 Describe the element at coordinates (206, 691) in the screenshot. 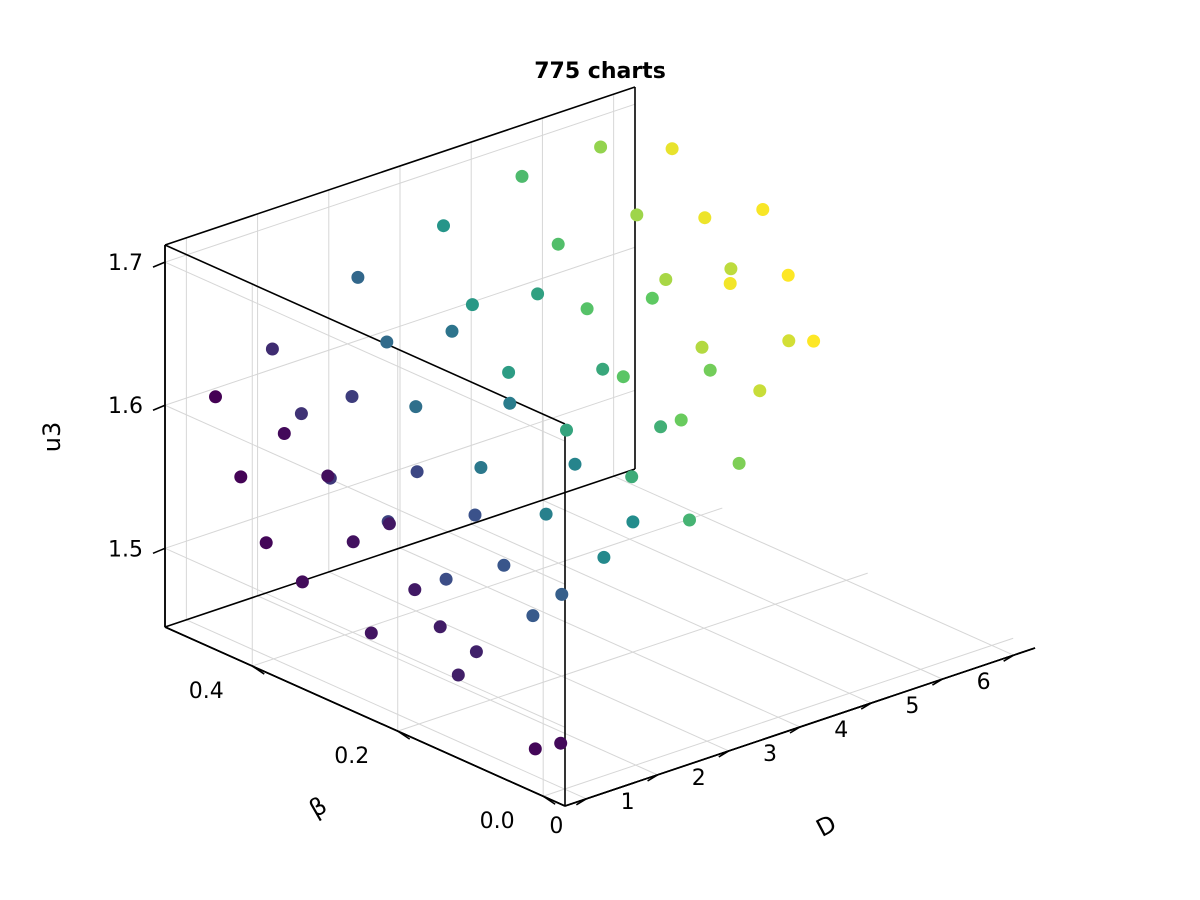

I see `y-tick-label: 0.4` at that location.